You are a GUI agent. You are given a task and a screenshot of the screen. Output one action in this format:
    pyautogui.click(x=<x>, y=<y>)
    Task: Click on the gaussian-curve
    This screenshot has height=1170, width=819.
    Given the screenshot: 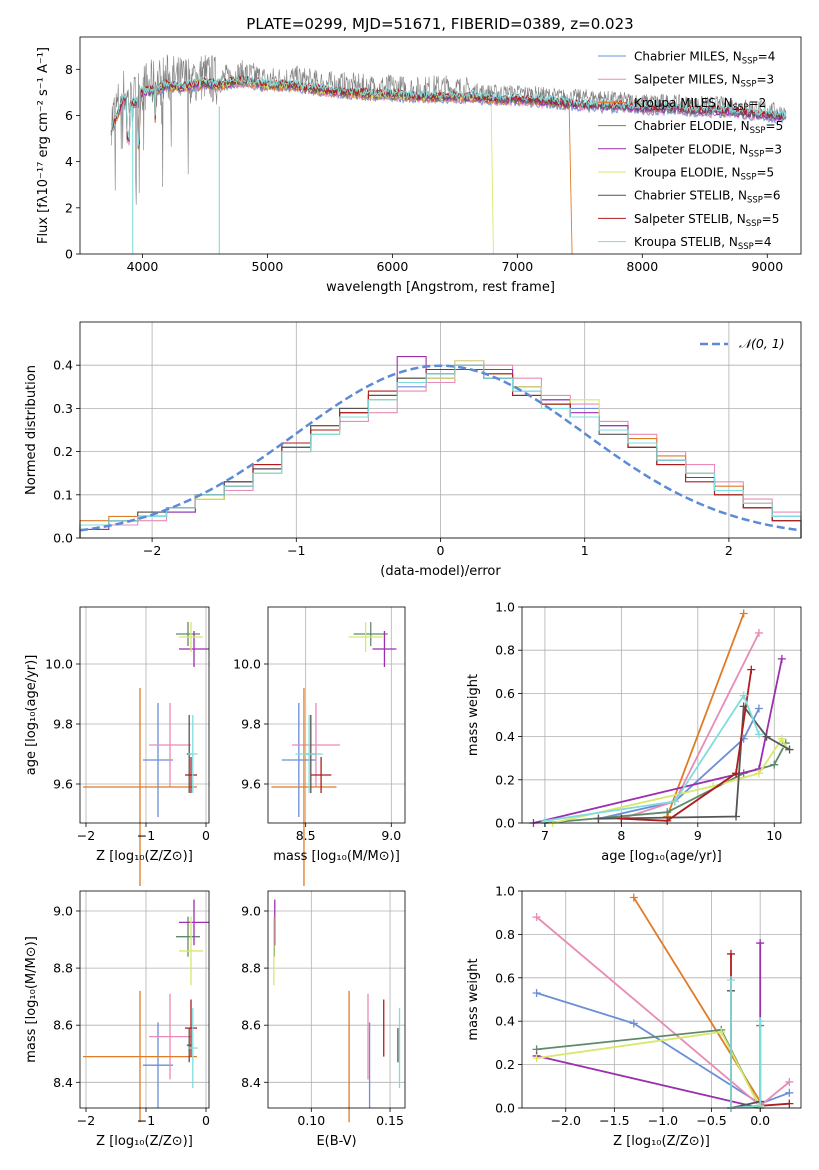 What is the action you would take?
    pyautogui.click(x=440, y=448)
    